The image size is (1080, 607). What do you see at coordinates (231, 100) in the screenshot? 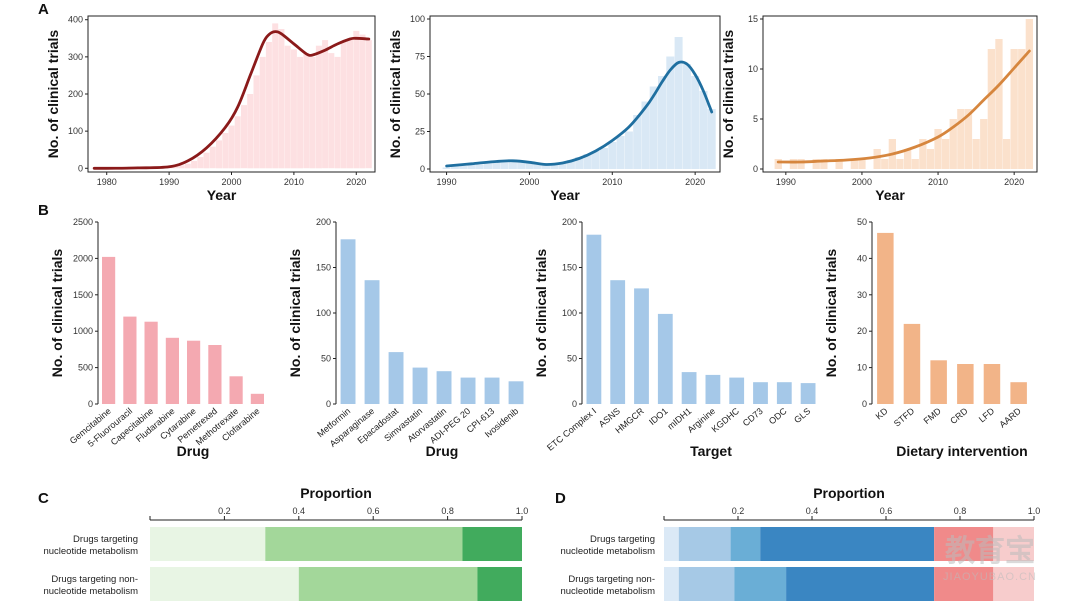
I see `trend-line` at bounding box center [231, 100].